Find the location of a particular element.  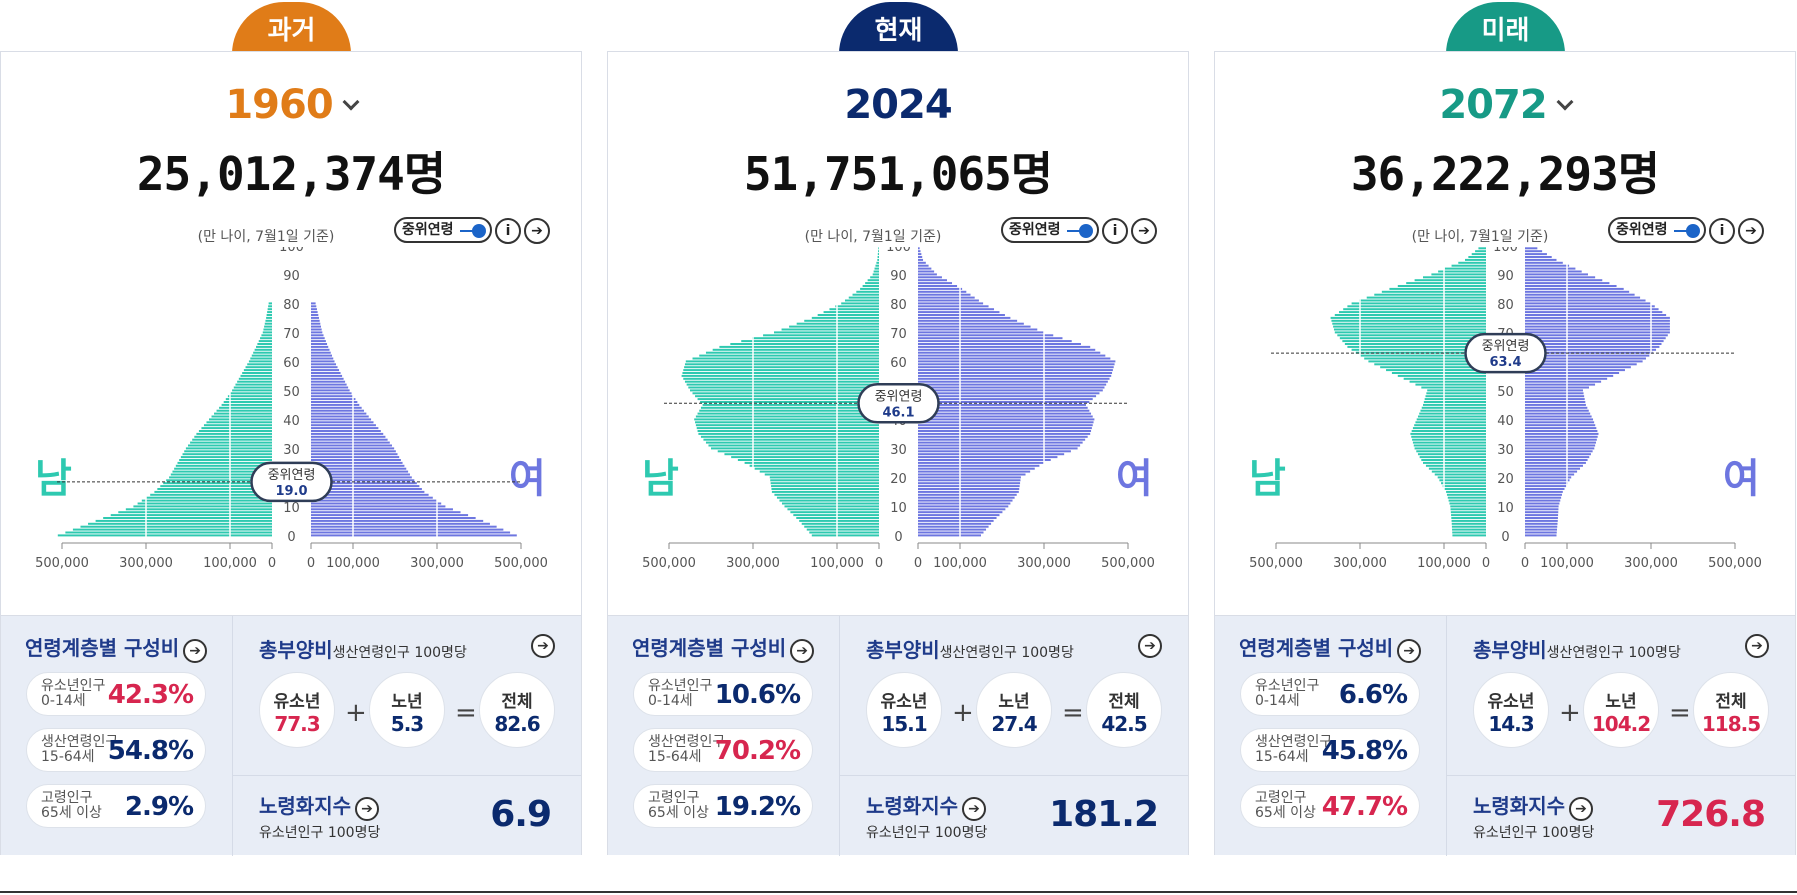

composition-value: 47.7% is located at coordinates (1364, 807).